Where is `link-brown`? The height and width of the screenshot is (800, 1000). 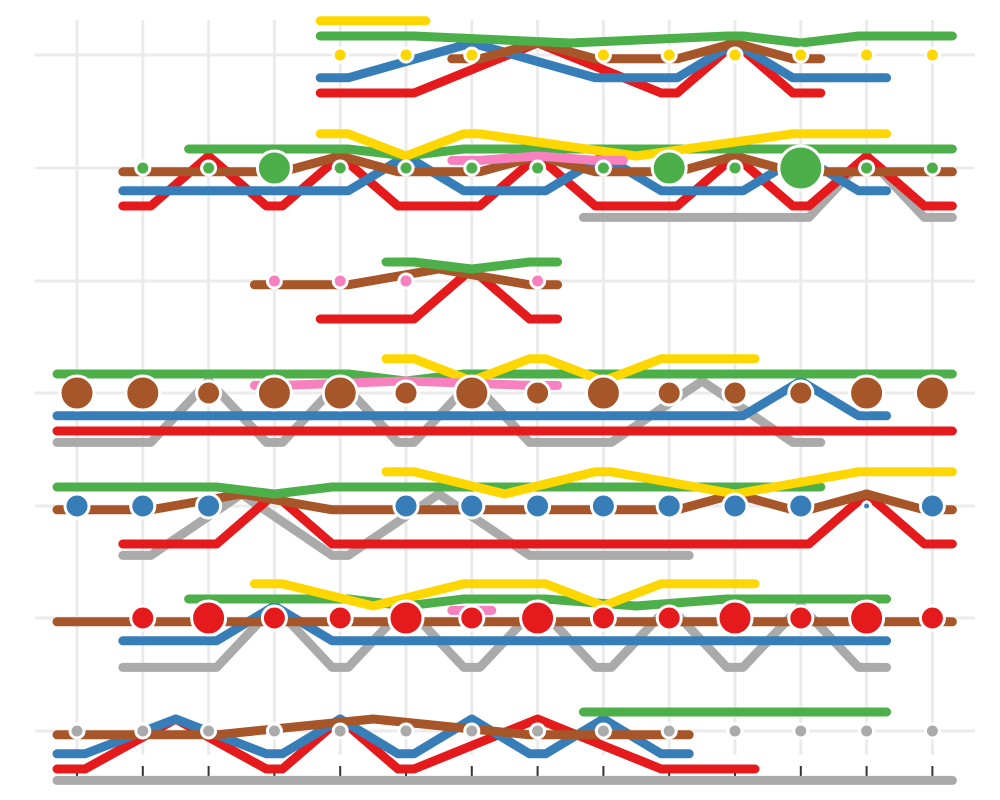
link-brown is located at coordinates (373, 727).